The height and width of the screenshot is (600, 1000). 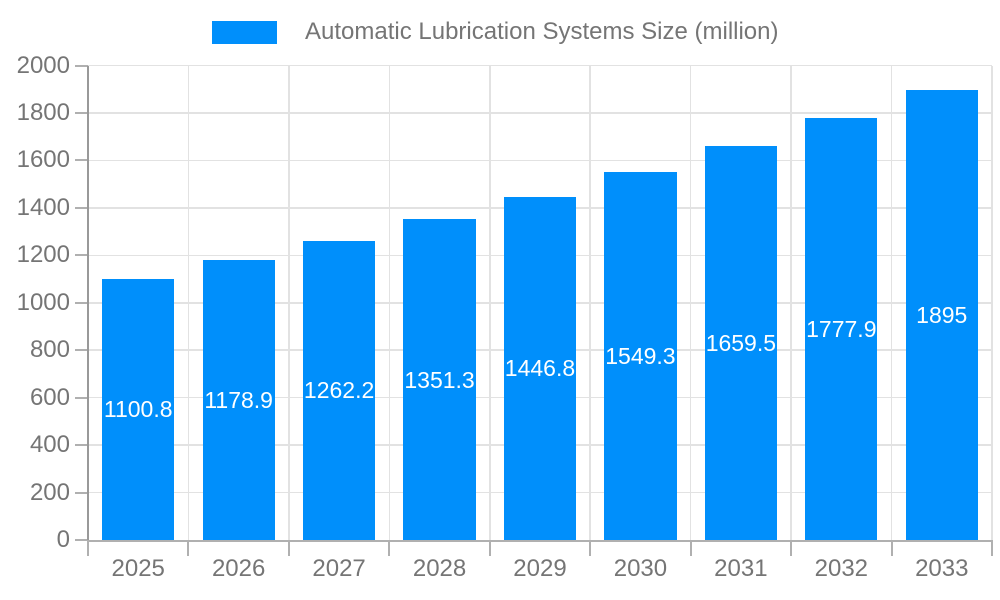 I want to click on y-axis-label: 1600, so click(x=43, y=160).